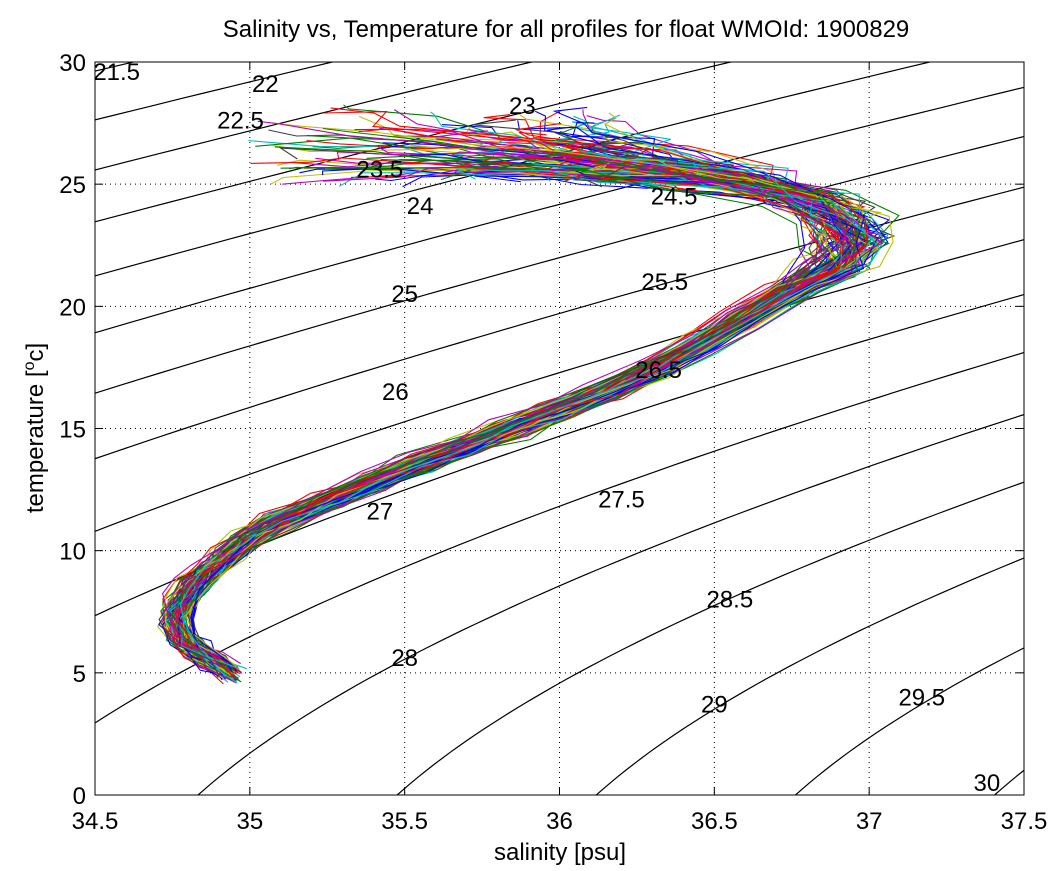 Image resolution: width=1060 pixels, height=871 pixels. What do you see at coordinates (404, 658) in the screenshot?
I see `isopycnal-label: 28` at bounding box center [404, 658].